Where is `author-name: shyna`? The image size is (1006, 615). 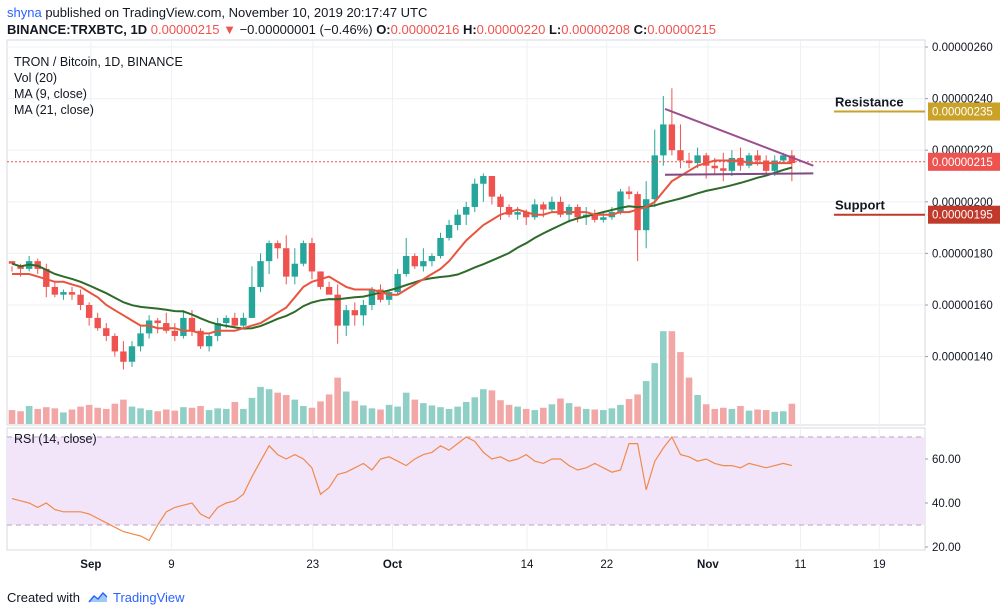 author-name: shyna is located at coordinates (24, 12).